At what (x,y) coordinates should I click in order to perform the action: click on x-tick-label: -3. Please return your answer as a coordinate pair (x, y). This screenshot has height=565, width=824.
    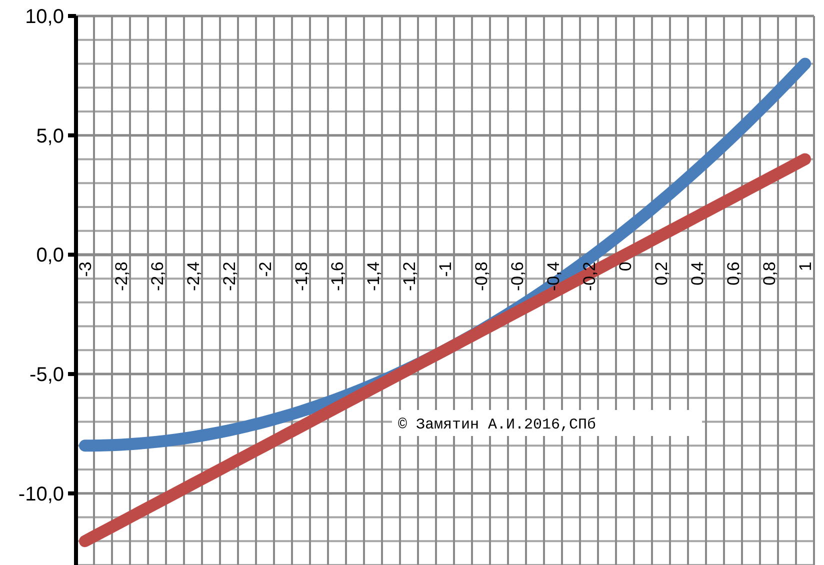
    Looking at the image, I should click on (85, 269).